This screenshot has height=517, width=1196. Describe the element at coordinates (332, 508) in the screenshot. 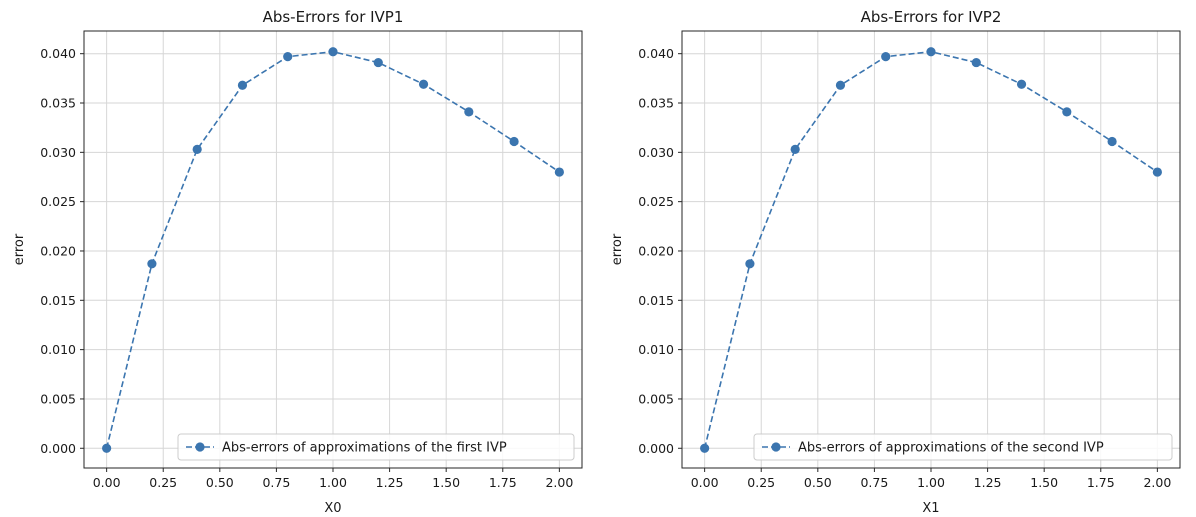

I see `x-axis-label: X0` at that location.